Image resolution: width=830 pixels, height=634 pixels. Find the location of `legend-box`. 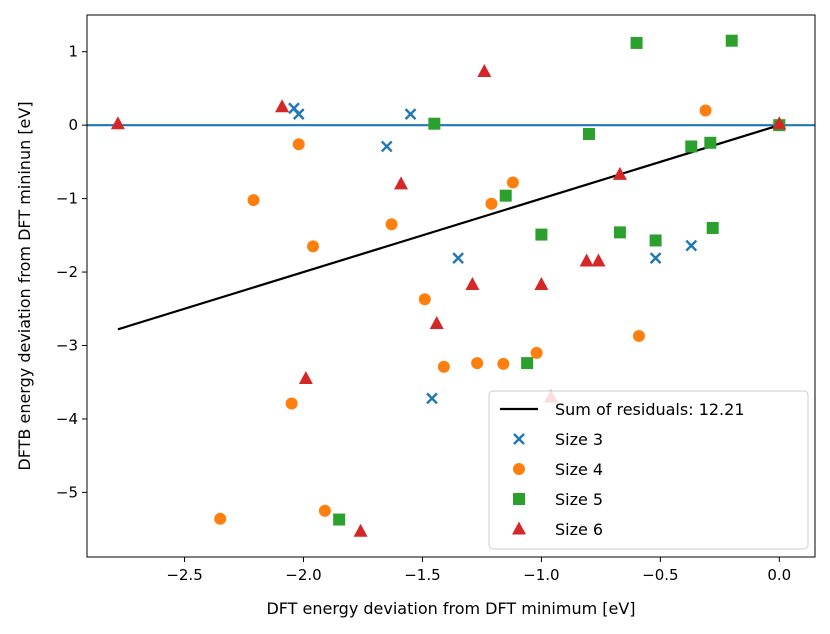

legend-box is located at coordinates (648, 470).